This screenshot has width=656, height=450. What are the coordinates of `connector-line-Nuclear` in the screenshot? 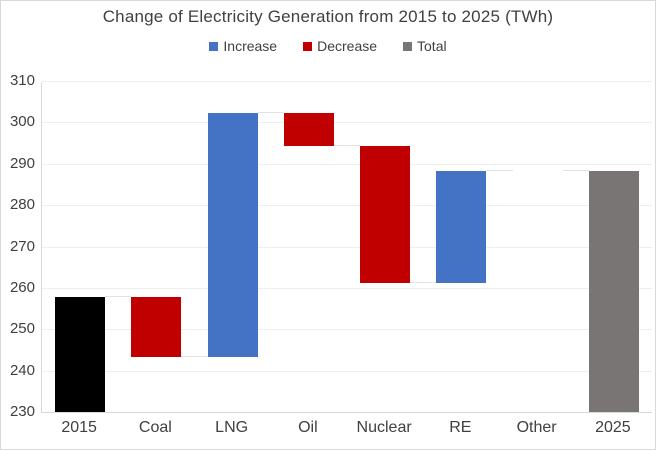 It's located at (423, 282).